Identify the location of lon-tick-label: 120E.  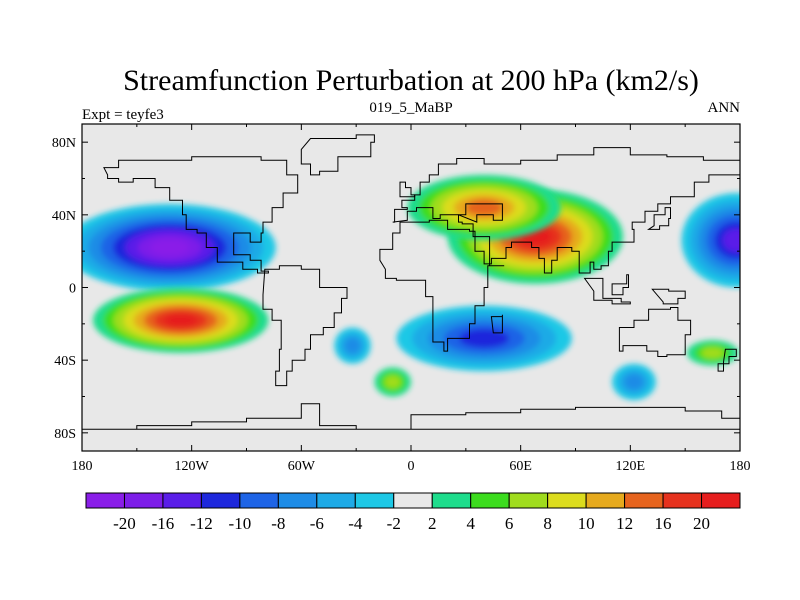
(631, 466).